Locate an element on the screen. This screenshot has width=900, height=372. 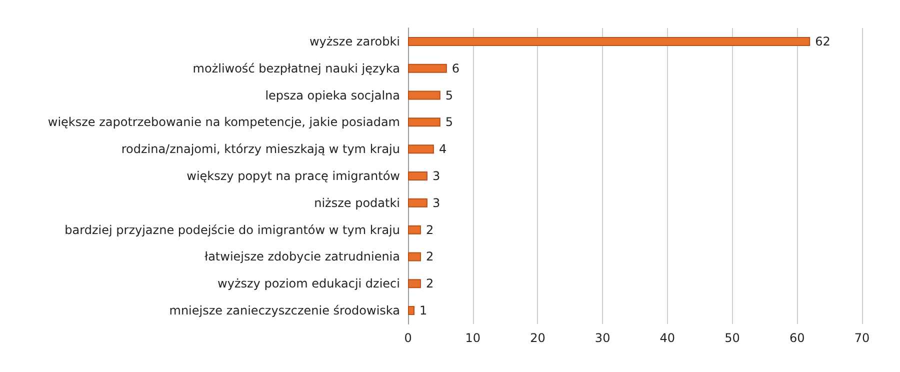
y-tick-label: rodzina/znajomi, którzy mieszkają w tym kraju is located at coordinates (260, 149).